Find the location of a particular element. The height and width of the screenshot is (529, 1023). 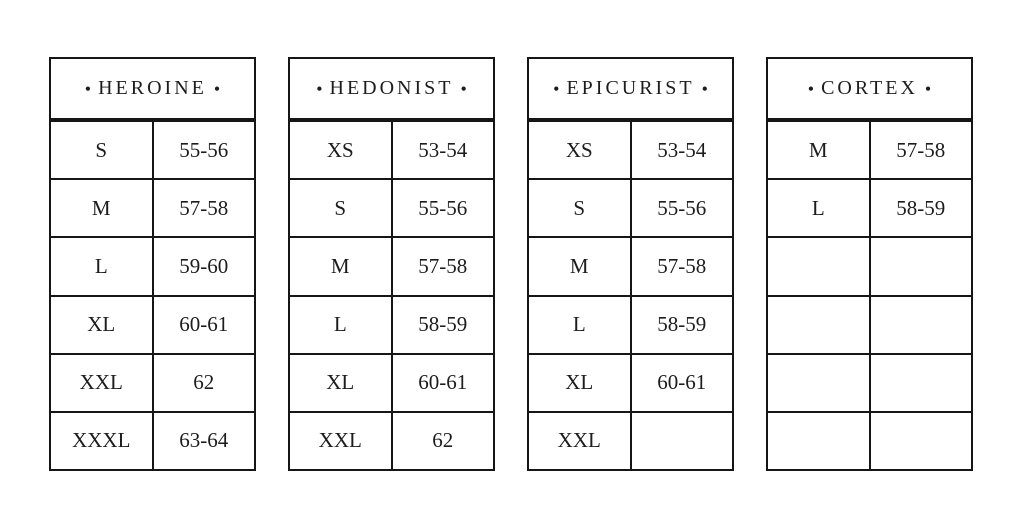

size-row: L 59-60 is located at coordinates (152, 265).